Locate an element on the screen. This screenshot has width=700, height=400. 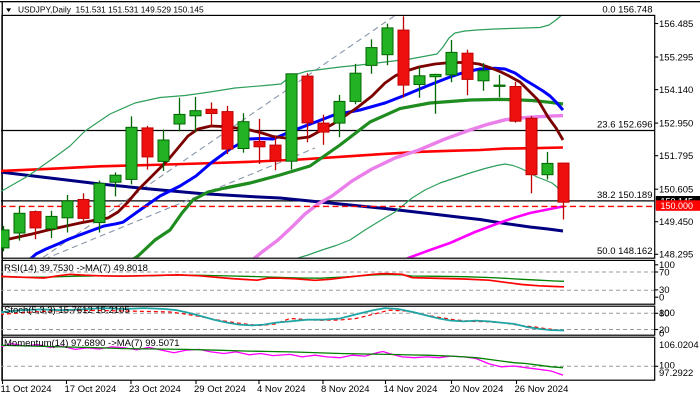
svg-text: 23.6 152.696 is located at coordinates (624, 125).